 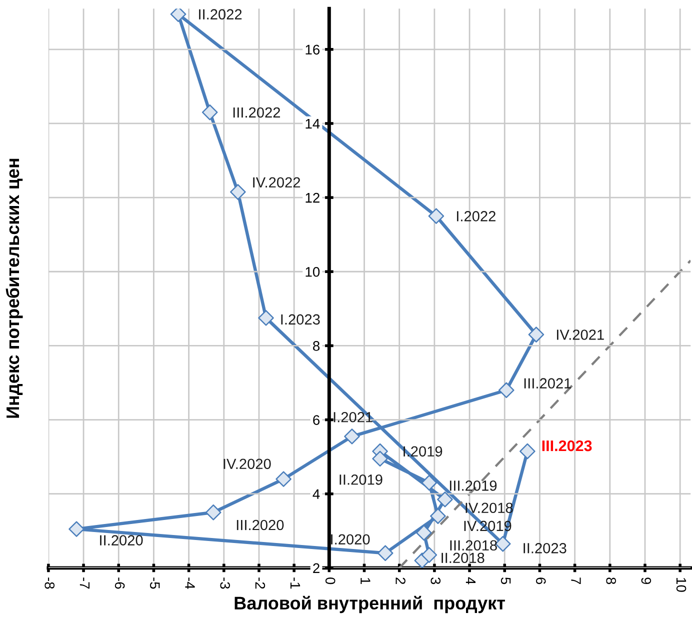 What do you see at coordinates (316, 346) in the screenshot?
I see `y-tick-label: 8` at bounding box center [316, 346].